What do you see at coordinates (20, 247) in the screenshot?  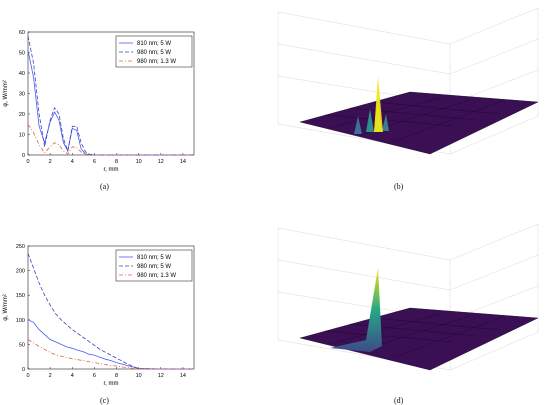 I see `y-tick-label: 250` at bounding box center [20, 247].